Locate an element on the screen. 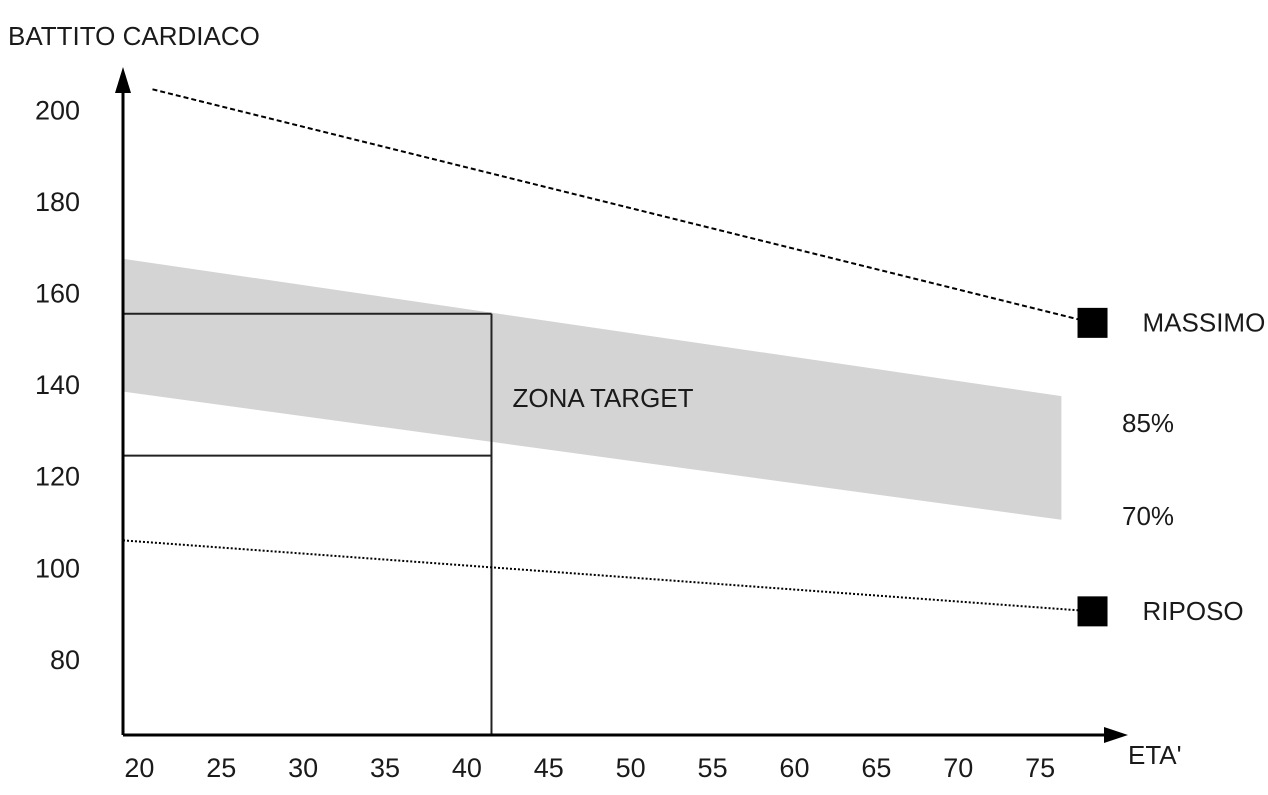 This screenshot has height=795, width=1268. y-tick-label: 100 is located at coordinates (57, 568).